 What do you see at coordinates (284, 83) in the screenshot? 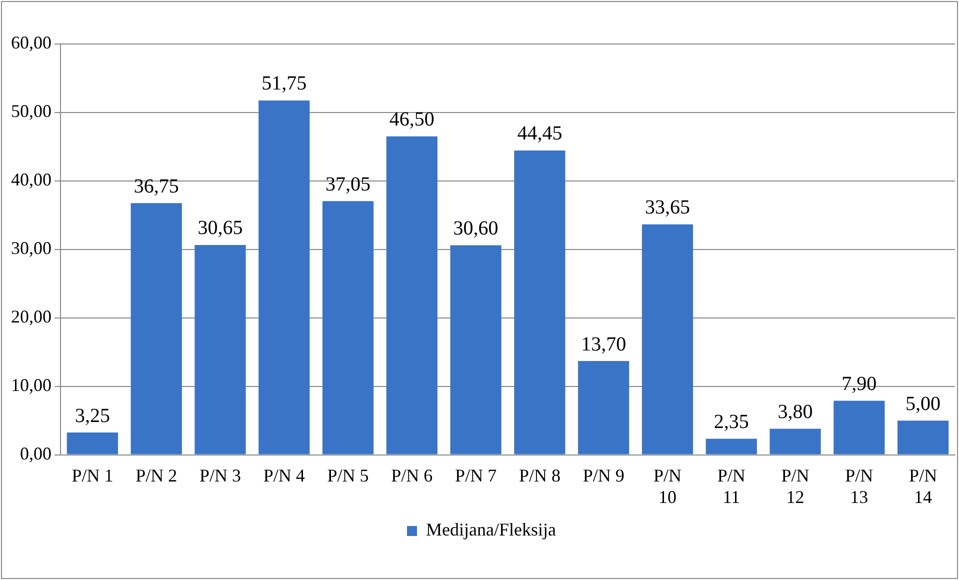
I see `data-label: 51,75` at bounding box center [284, 83].